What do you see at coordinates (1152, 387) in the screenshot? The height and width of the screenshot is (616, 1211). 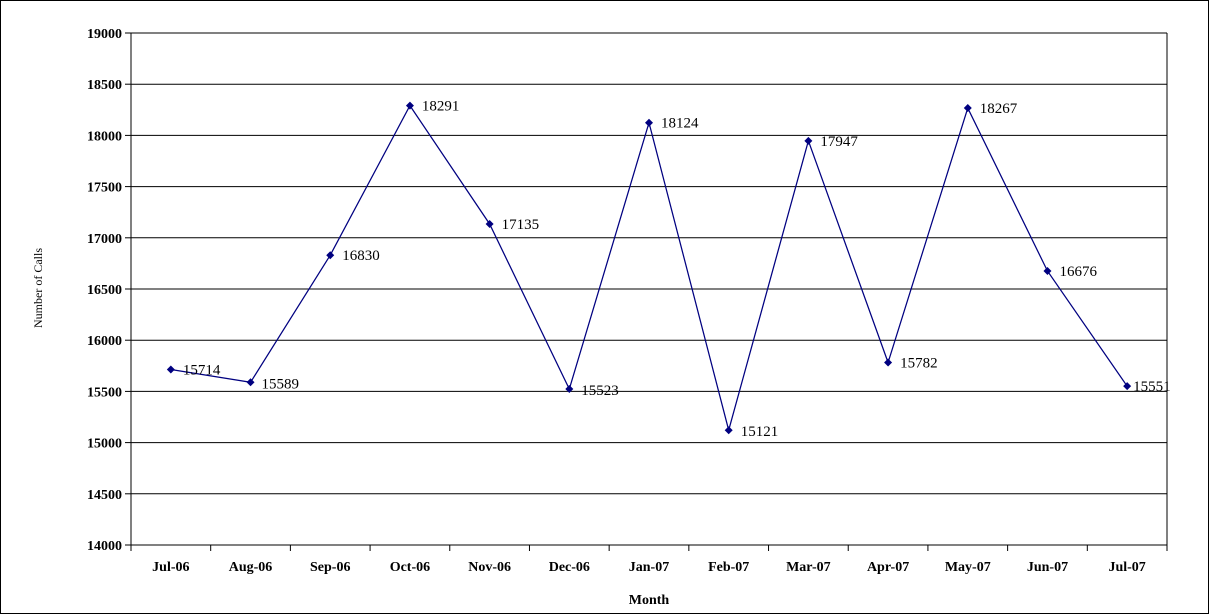 I see `data-label: 15551` at bounding box center [1152, 387].